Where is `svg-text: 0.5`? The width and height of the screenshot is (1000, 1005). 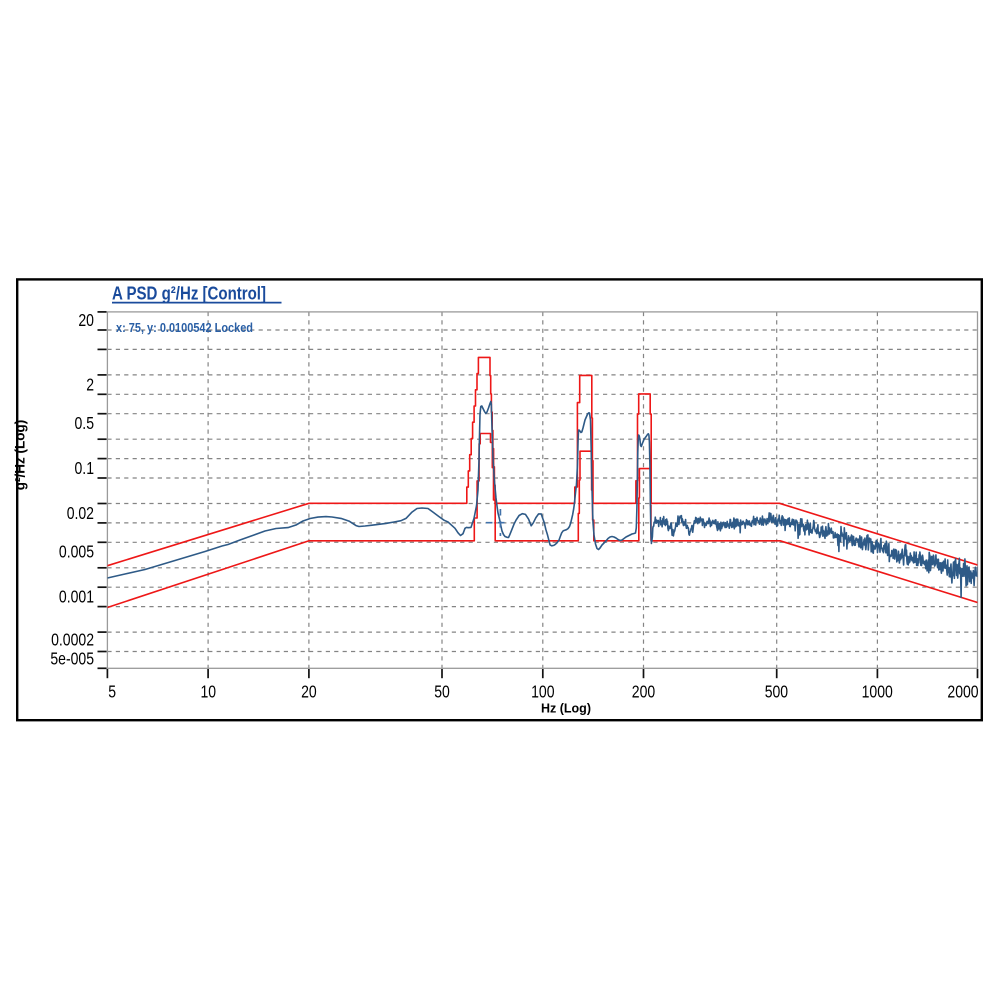
svg-text: 0.5 is located at coordinates (85, 423).